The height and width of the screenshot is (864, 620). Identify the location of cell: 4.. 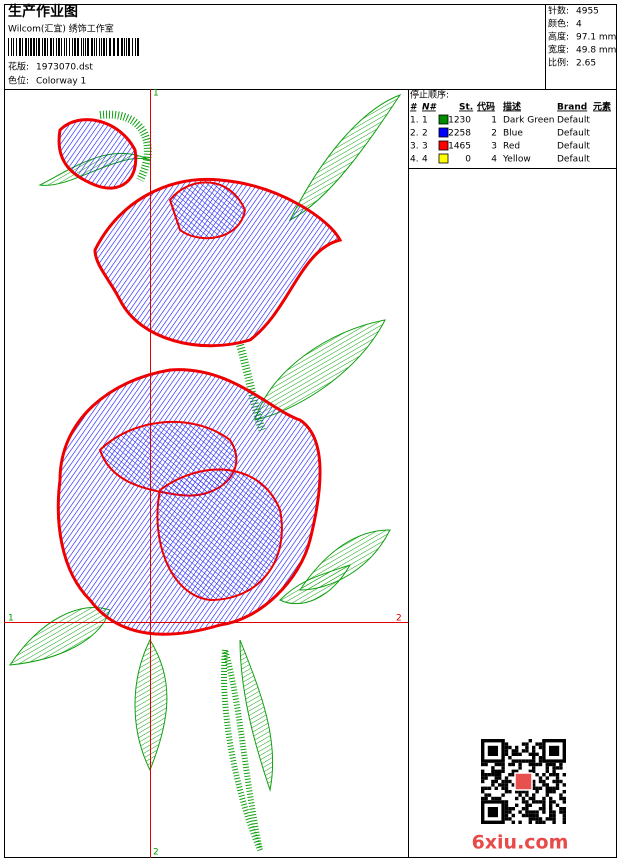
(414, 160).